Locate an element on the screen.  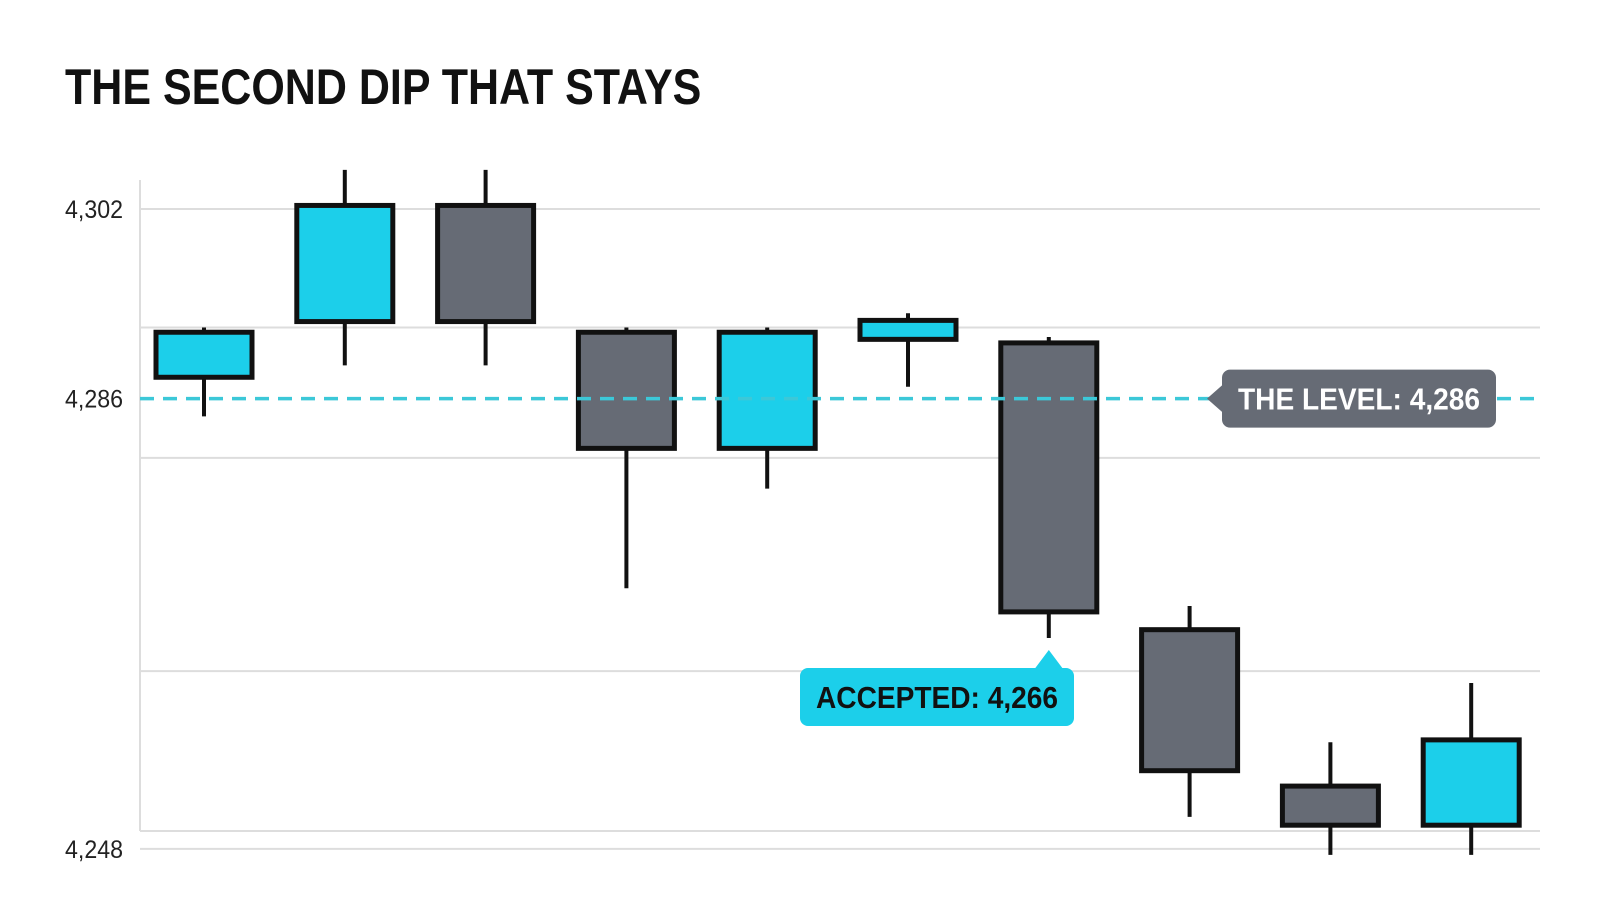
level-callout-box is located at coordinates (1359, 398).